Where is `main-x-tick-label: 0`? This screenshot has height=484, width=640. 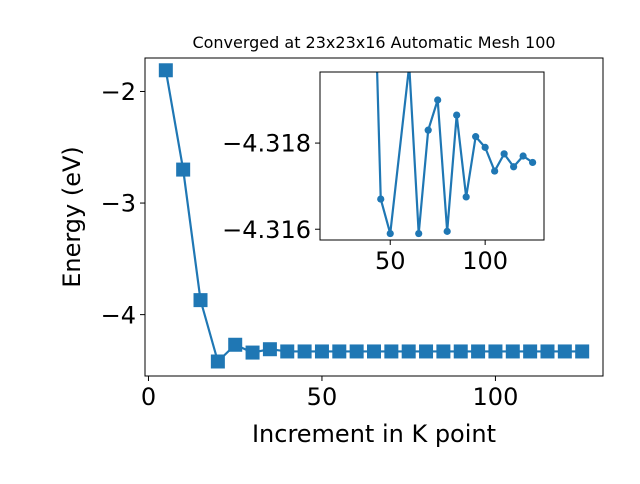 main-x-tick-label: 0 is located at coordinates (148, 397).